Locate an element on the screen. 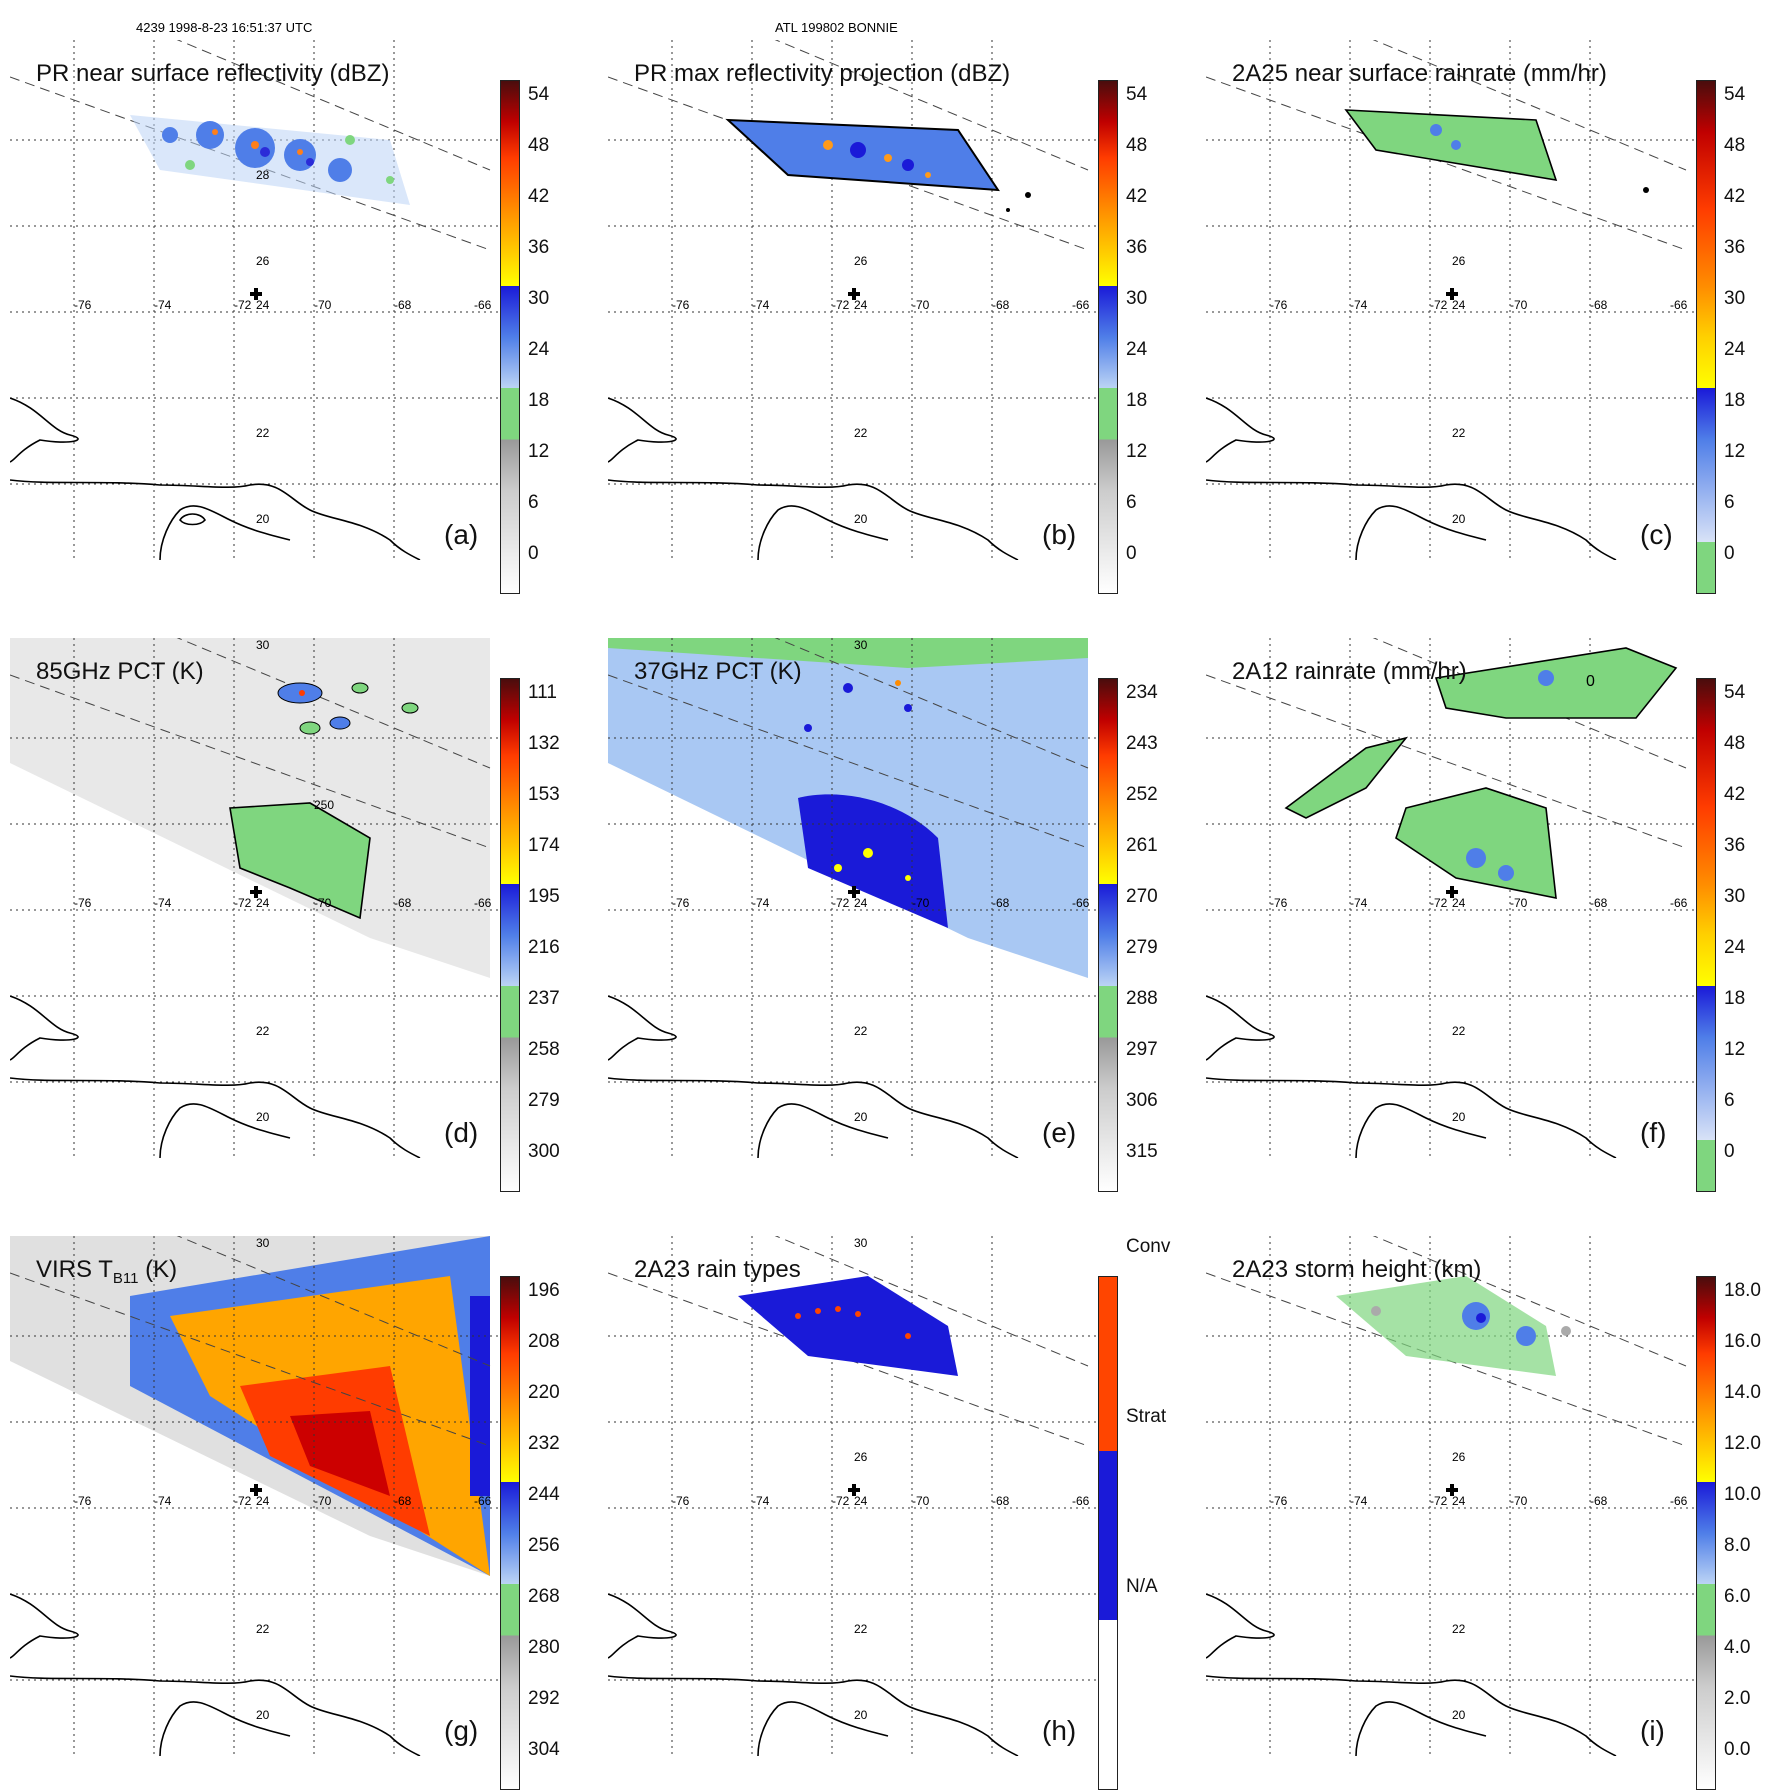 The width and height of the screenshot is (1771, 1790). colorbar-tick: 12 is located at coordinates (539, 451).